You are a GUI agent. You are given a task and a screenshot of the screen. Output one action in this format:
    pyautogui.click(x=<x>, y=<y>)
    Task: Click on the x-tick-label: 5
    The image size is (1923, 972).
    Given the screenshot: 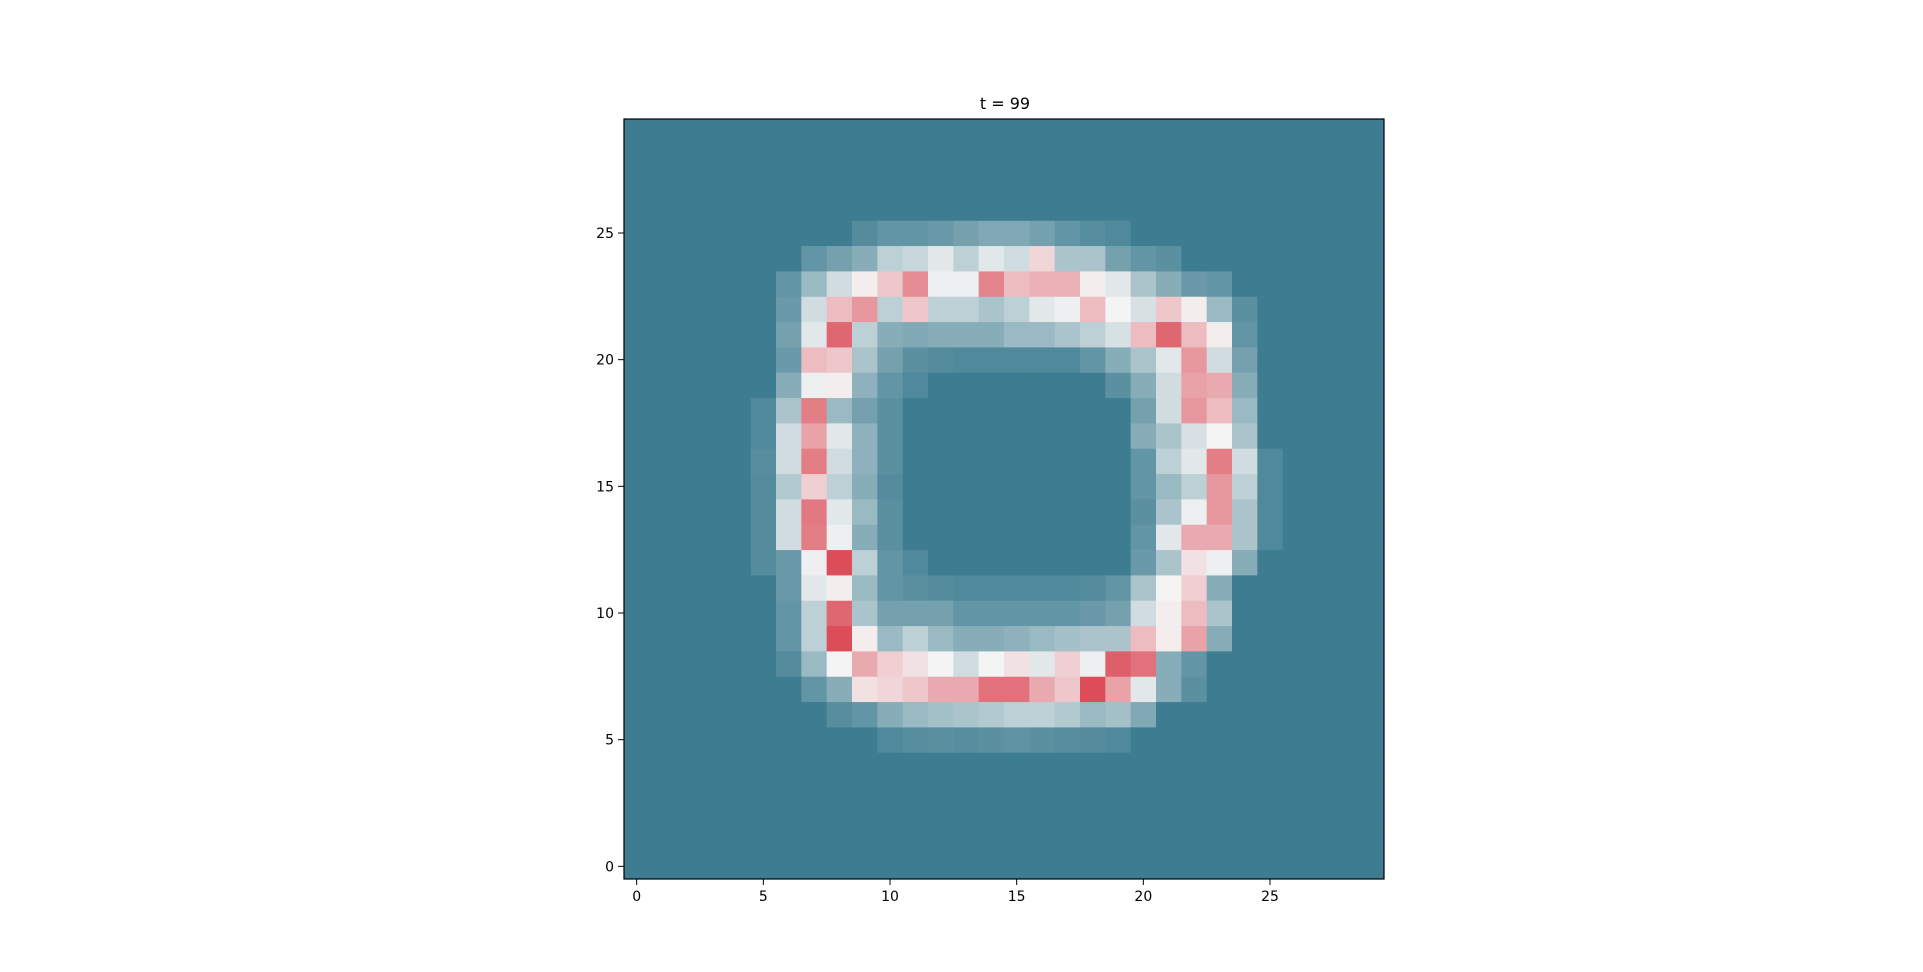 What is the action you would take?
    pyautogui.click(x=763, y=897)
    